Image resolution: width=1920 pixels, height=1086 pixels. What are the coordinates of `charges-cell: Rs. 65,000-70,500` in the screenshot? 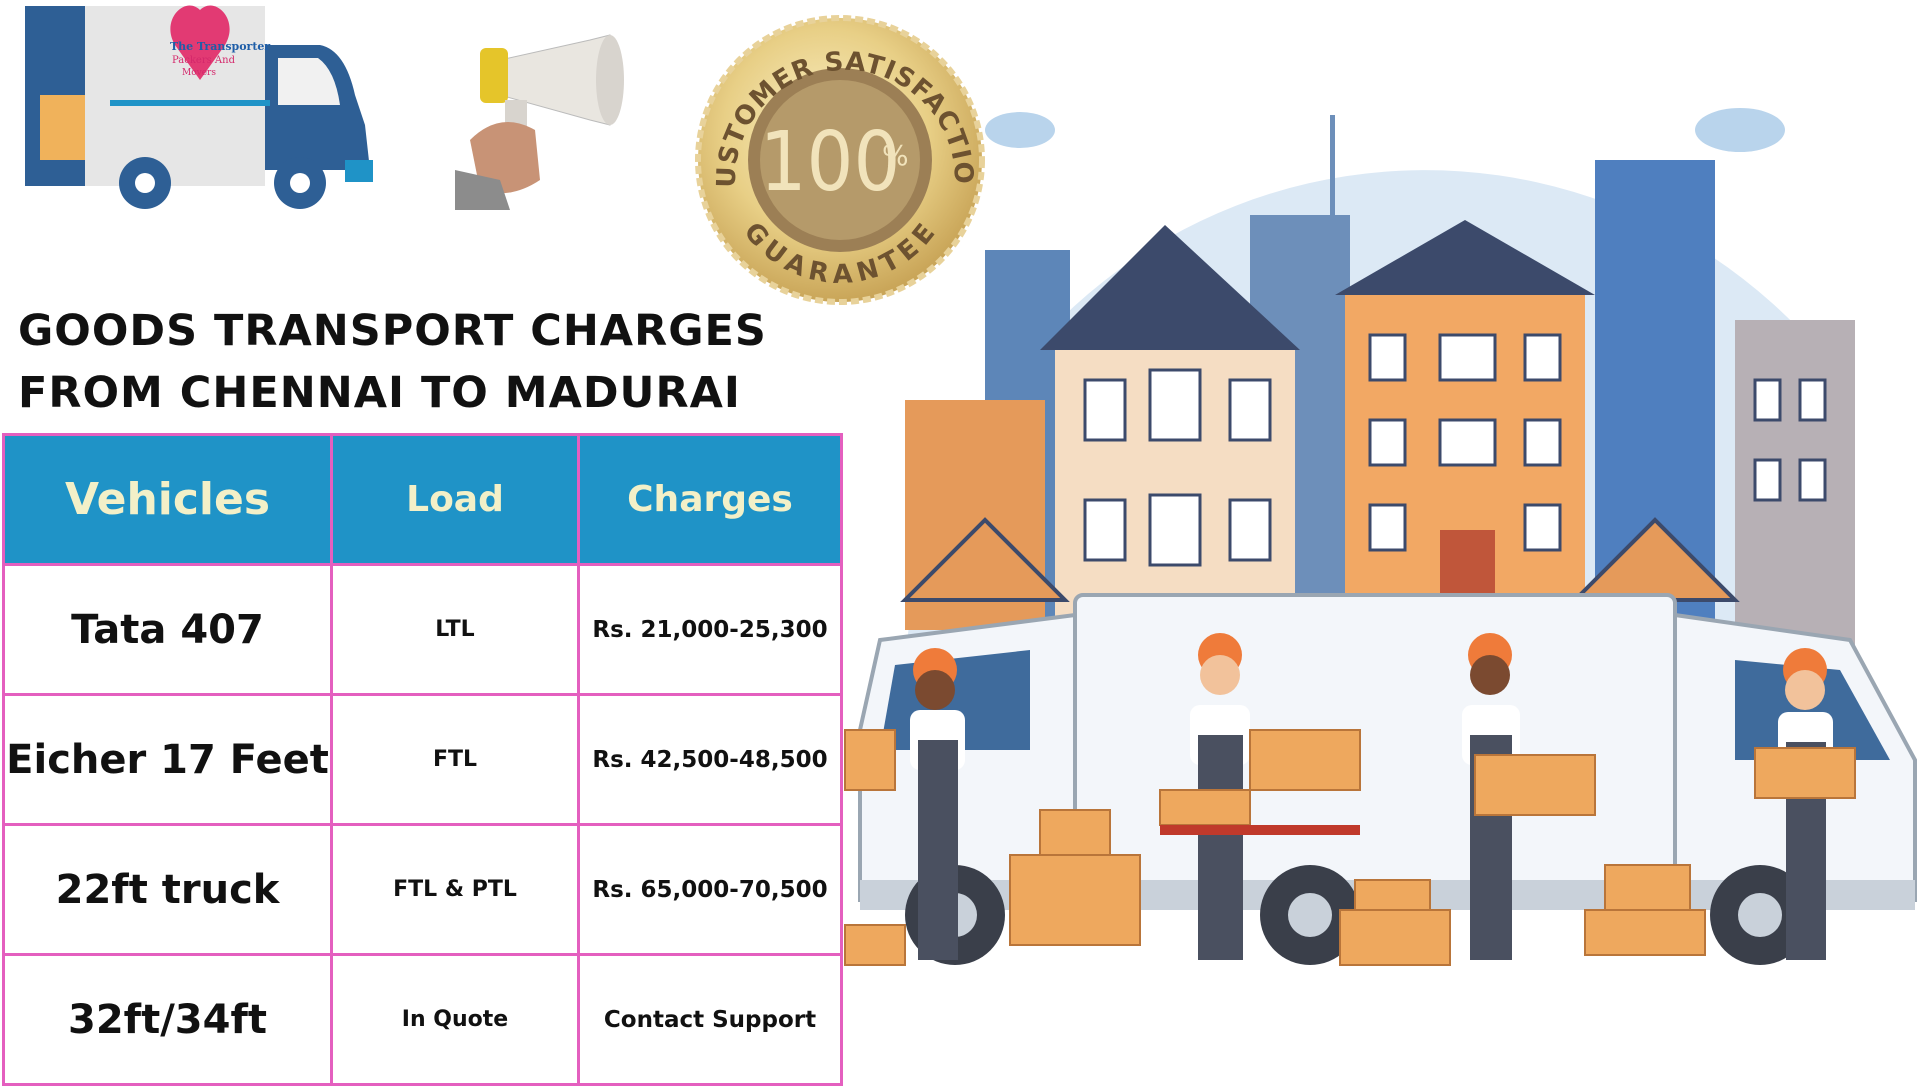 It's located at (710, 889).